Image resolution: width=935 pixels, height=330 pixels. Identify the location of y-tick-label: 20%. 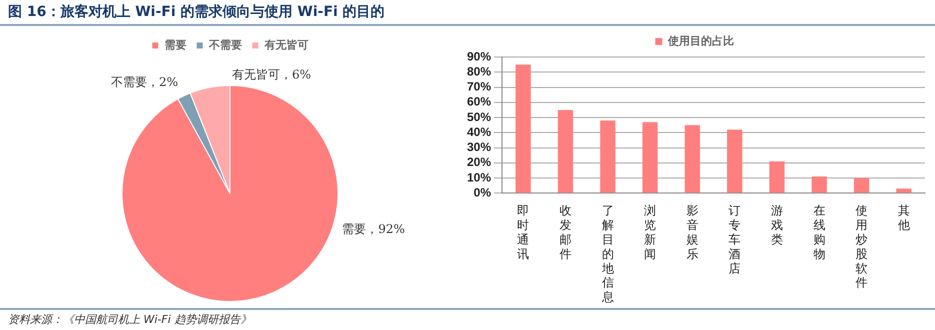
(479, 162).